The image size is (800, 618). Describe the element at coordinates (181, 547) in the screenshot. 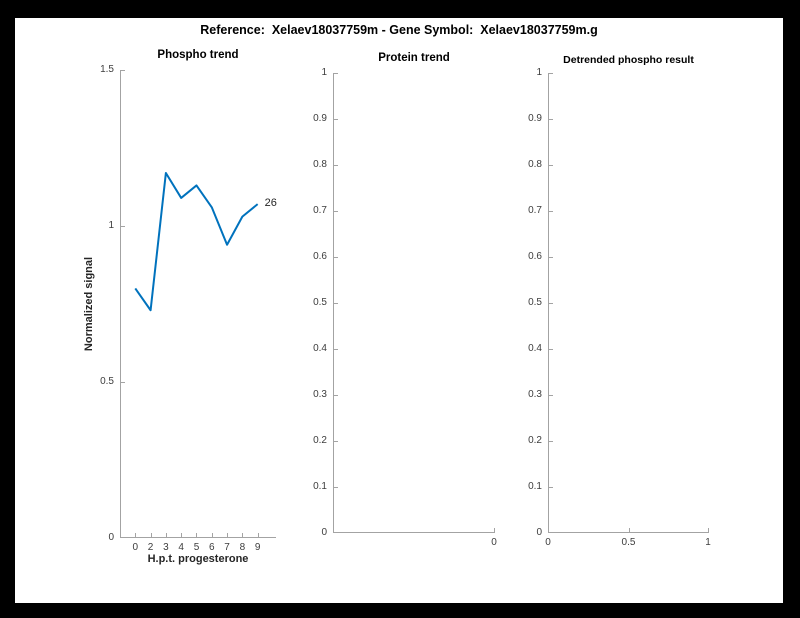

I see `x-tick-label: 4` at that location.